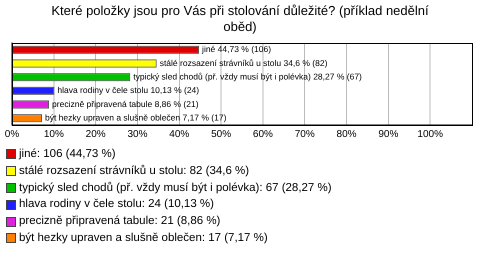 This screenshot has width=480, height=268. Describe the element at coordinates (430, 134) in the screenshot. I see `x-tick-label: 100%` at that location.